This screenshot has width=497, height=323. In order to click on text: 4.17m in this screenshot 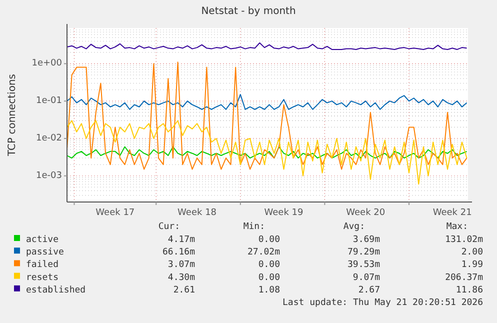, I will do `click(181, 240)`.